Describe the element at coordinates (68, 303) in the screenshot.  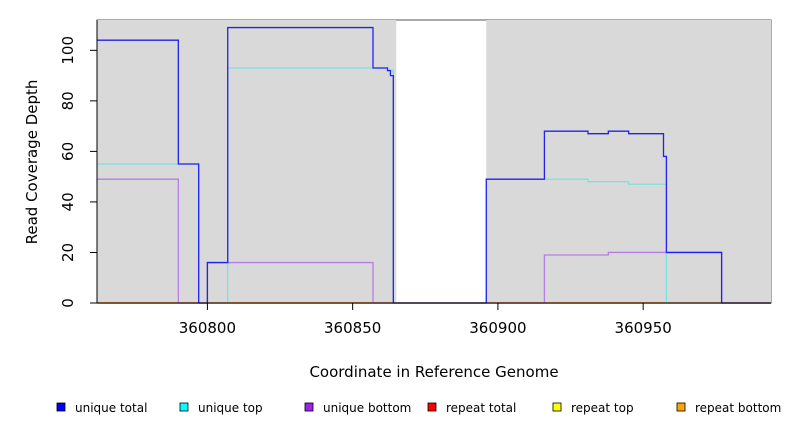
I see `y-tick-label: 0` at that location.